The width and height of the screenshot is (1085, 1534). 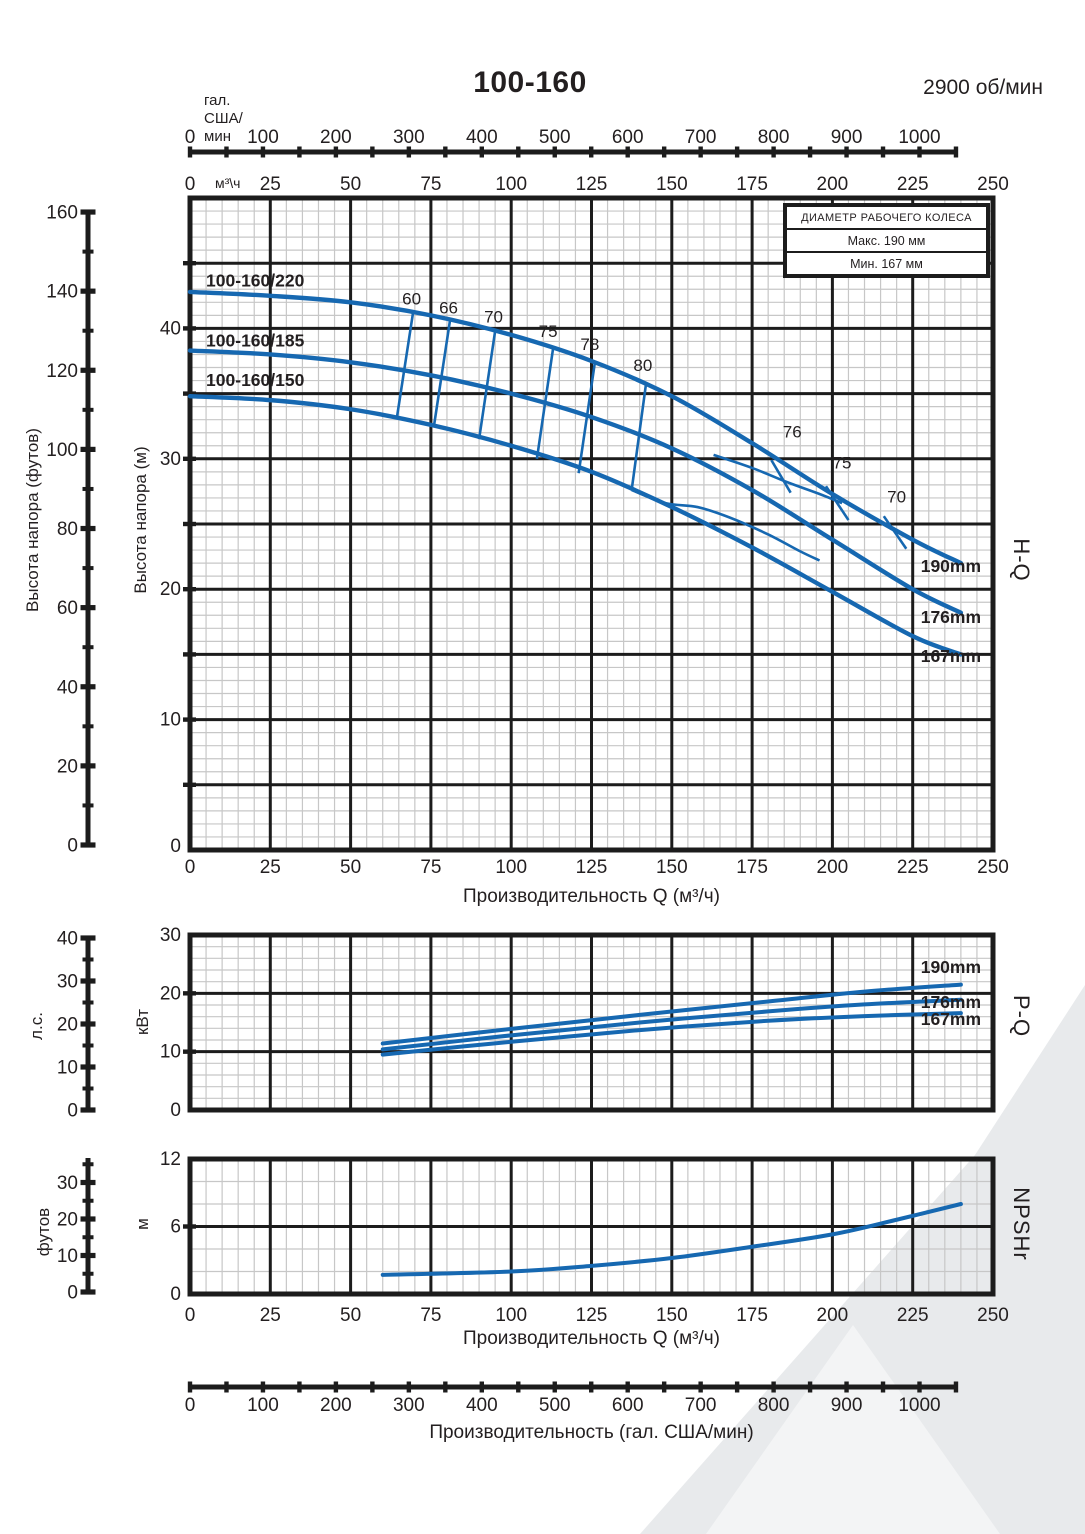 I want to click on pq-grid, so click(x=591, y=1022).